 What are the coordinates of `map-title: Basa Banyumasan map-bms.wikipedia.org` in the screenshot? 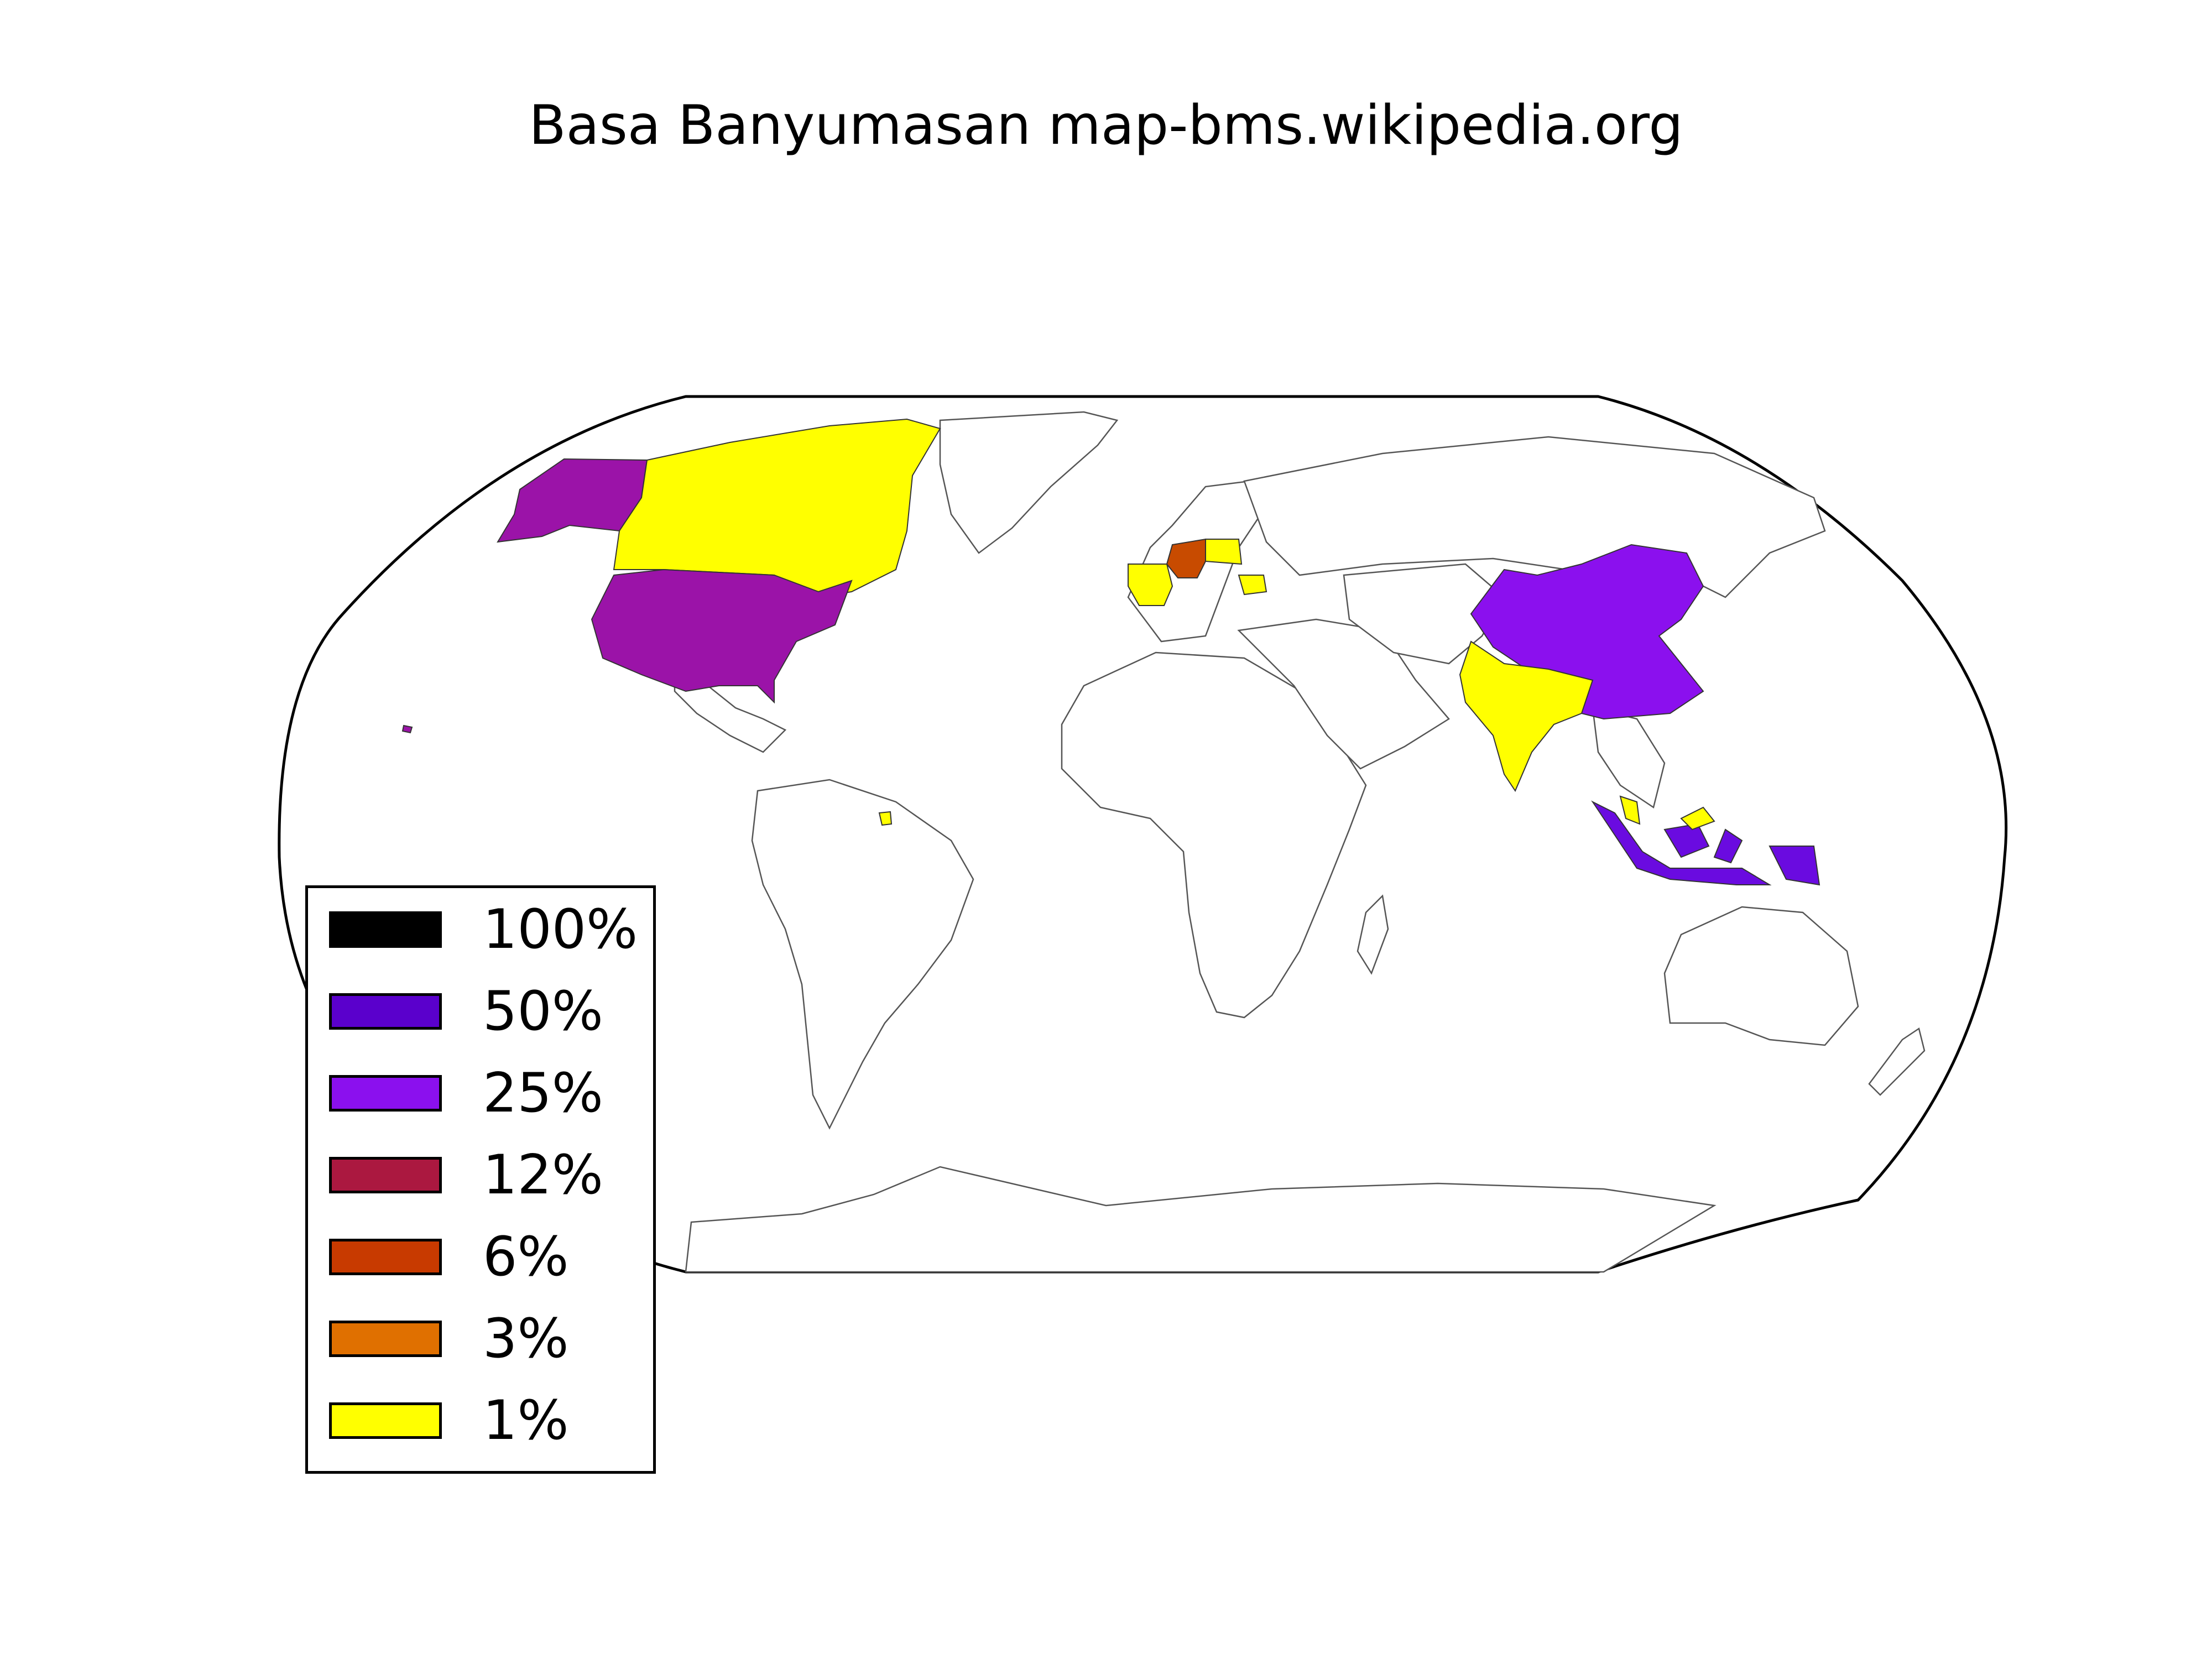 It's located at (1106, 126).